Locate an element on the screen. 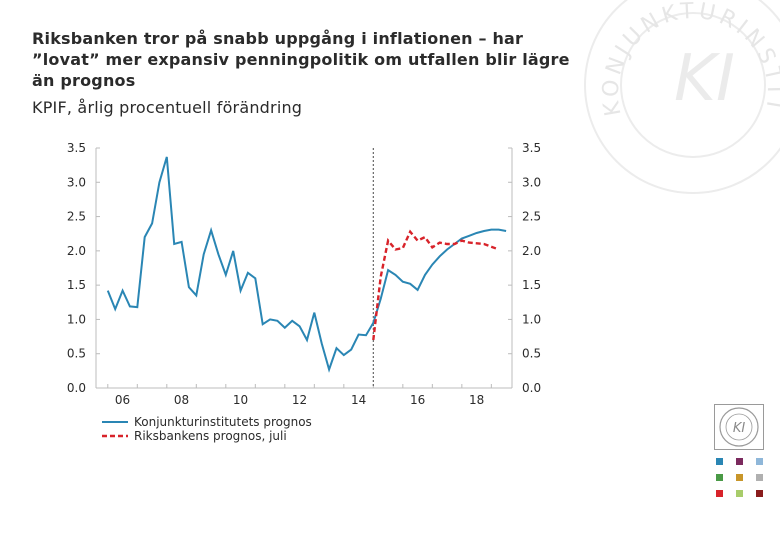  color-swatch-grid is located at coordinates (743, 480).